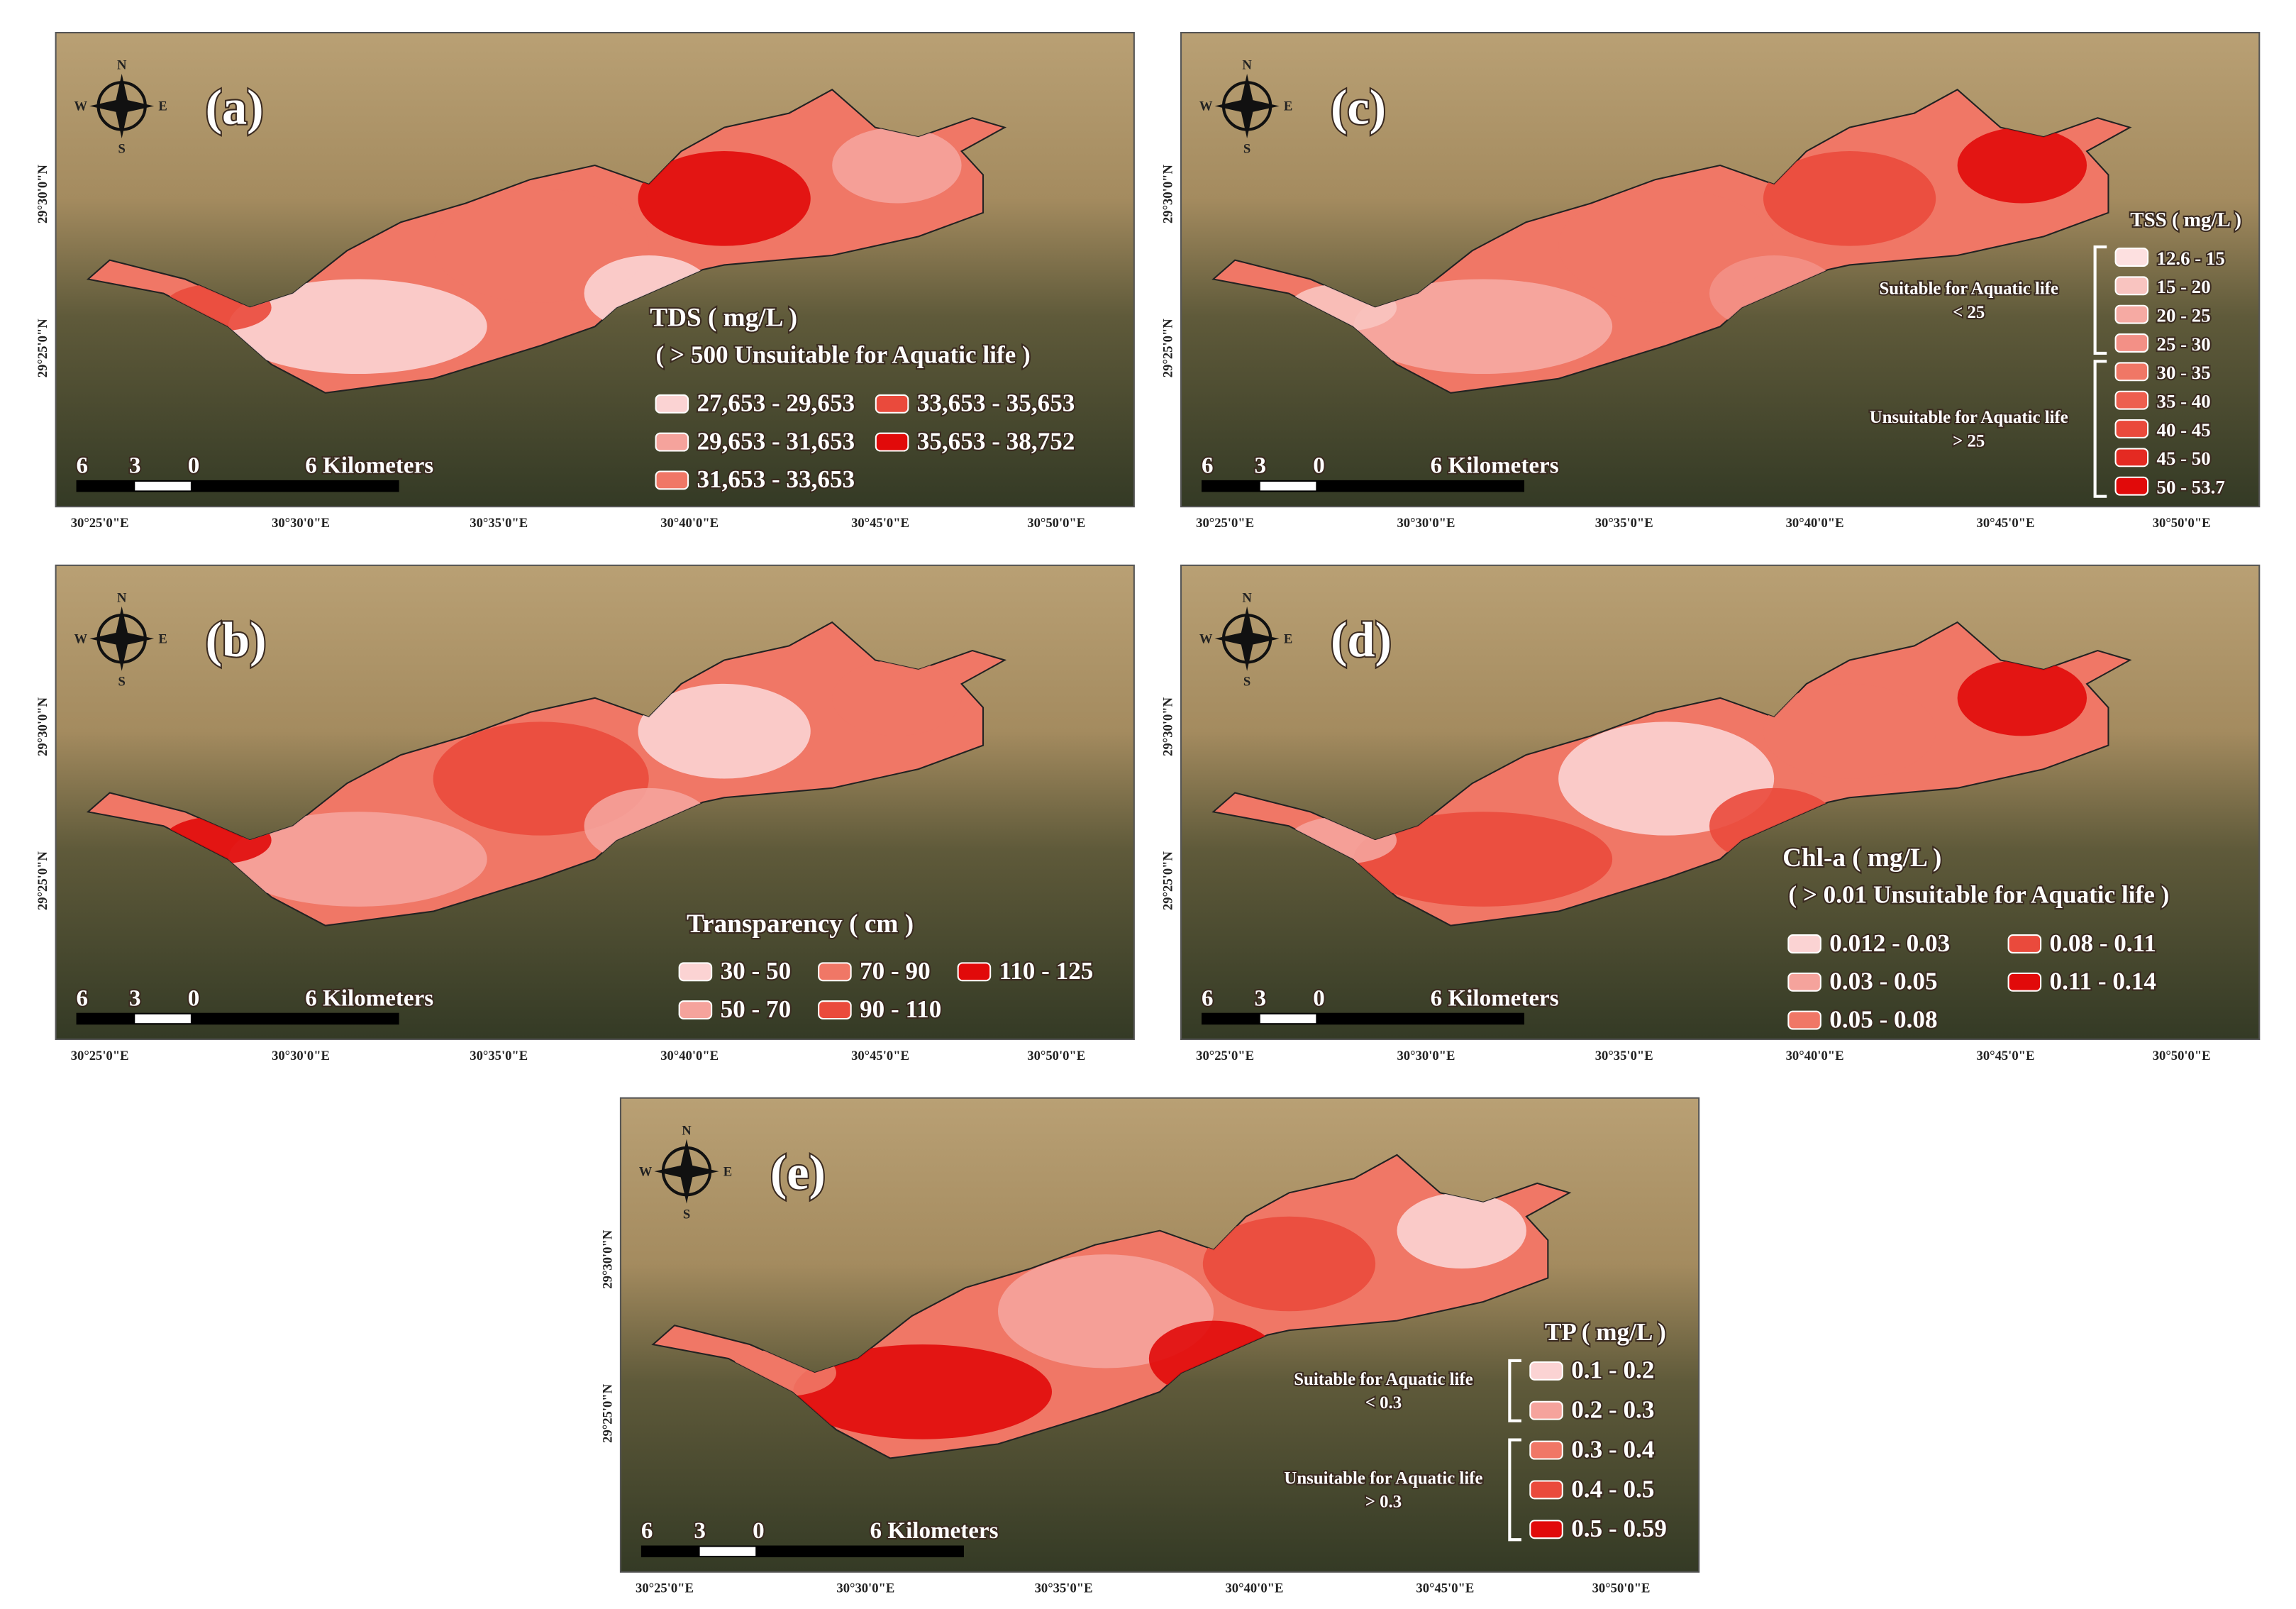 This screenshot has height=1609, width=2296. Describe the element at coordinates (1688, 251) in the screenshot. I see `lake-zones` at that location.